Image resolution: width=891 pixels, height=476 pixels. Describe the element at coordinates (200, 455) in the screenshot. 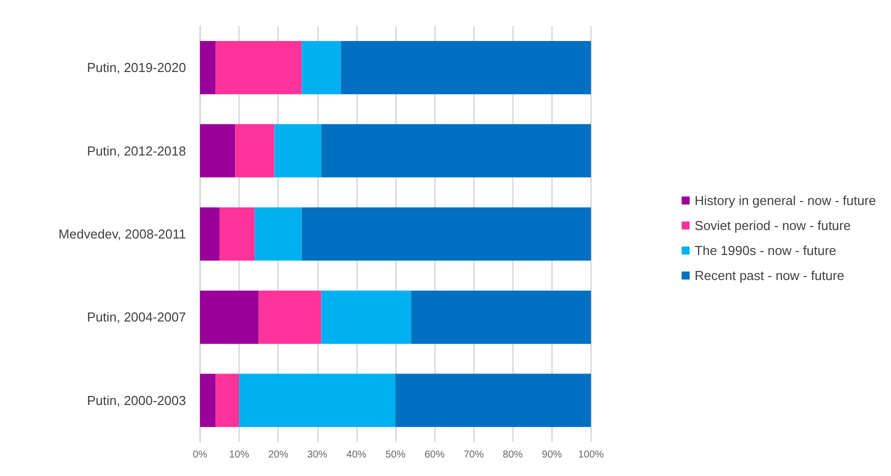

I see `x-tick-label: 0%` at that location.